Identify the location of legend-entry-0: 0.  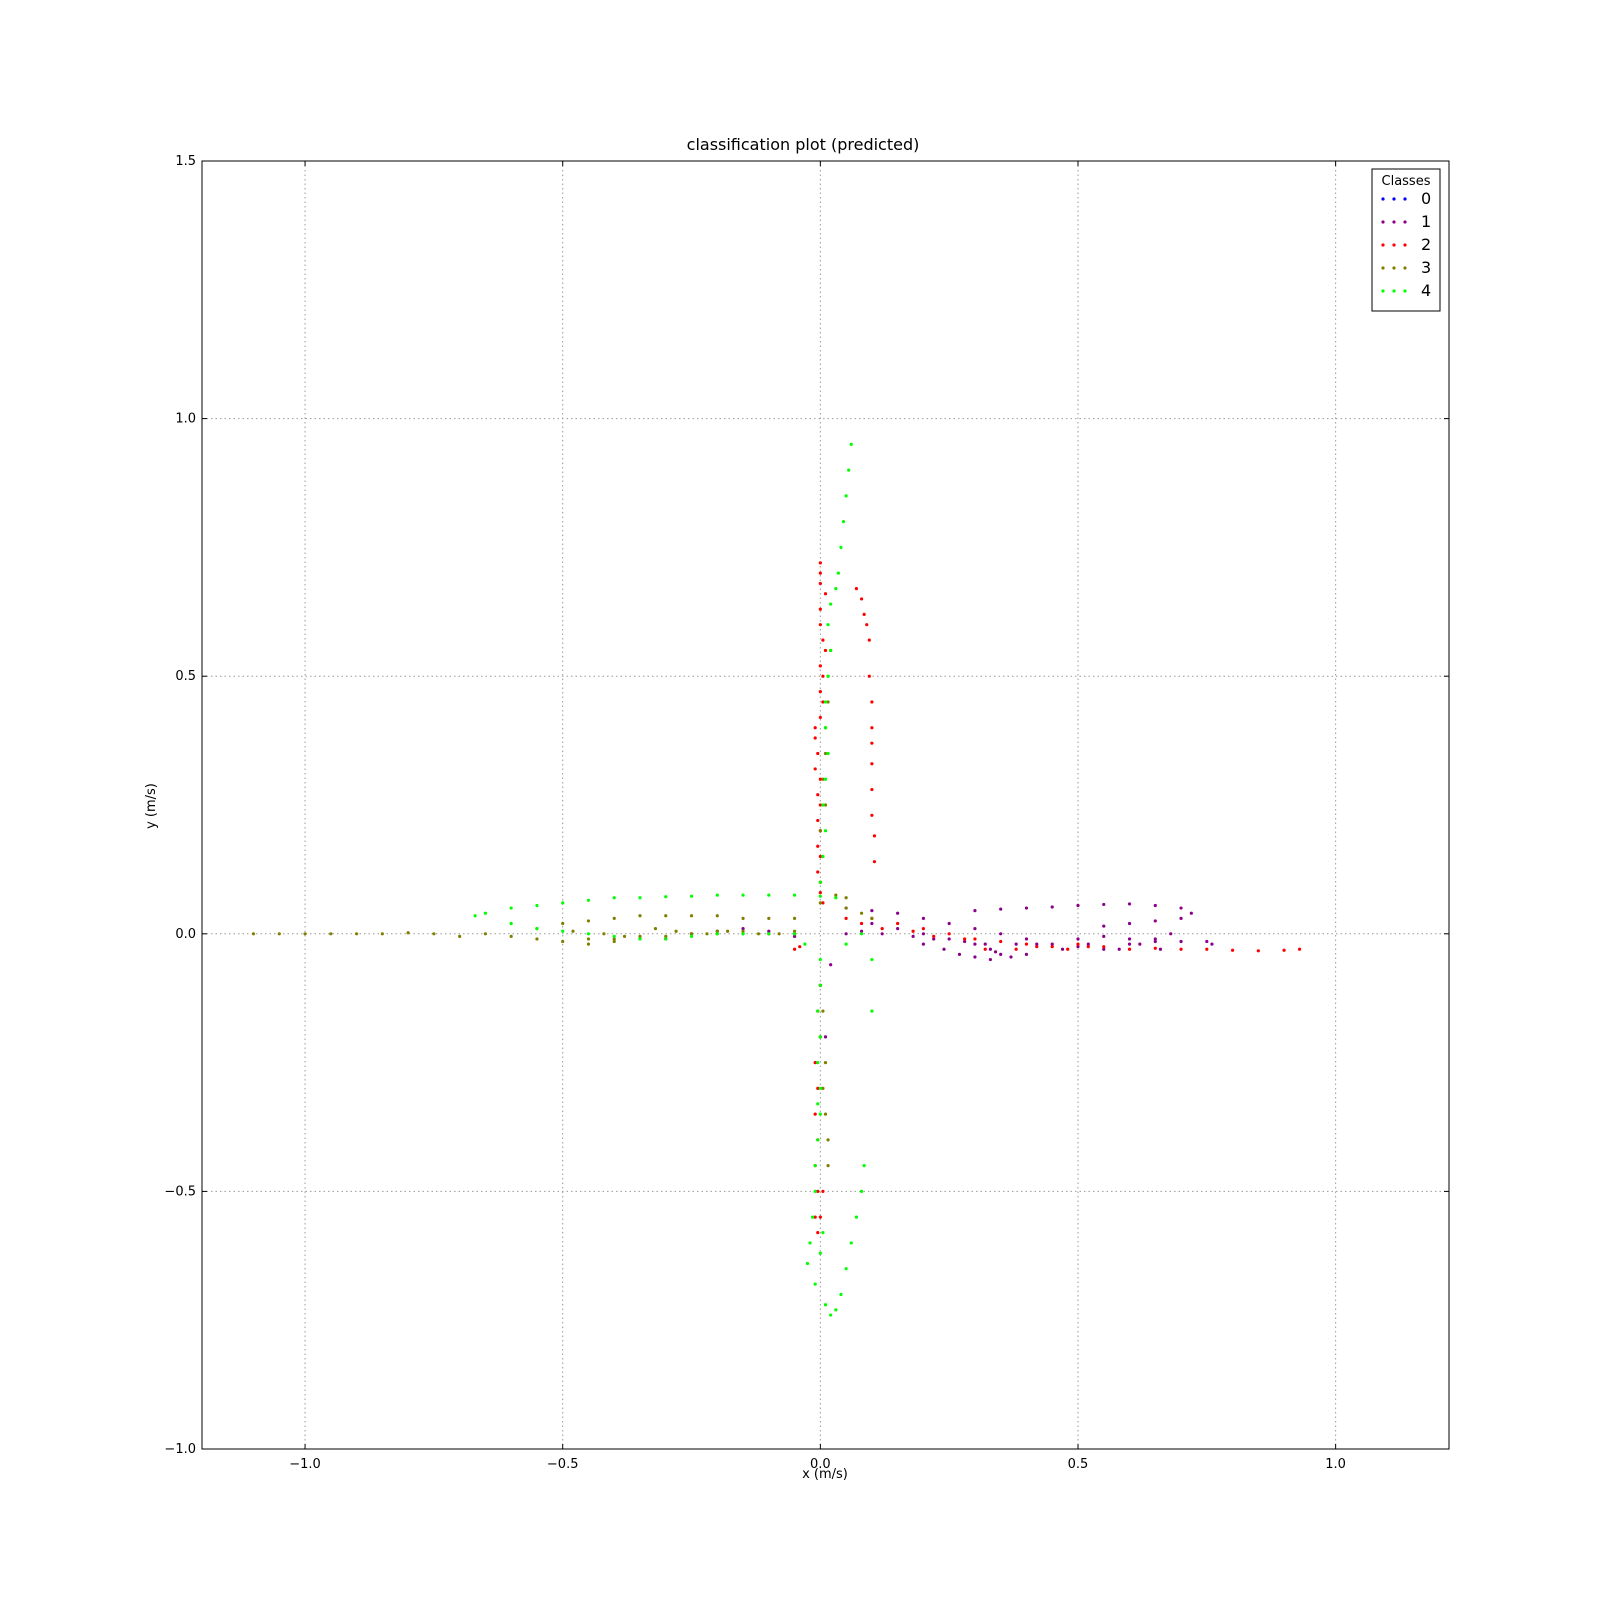
(1406, 198).